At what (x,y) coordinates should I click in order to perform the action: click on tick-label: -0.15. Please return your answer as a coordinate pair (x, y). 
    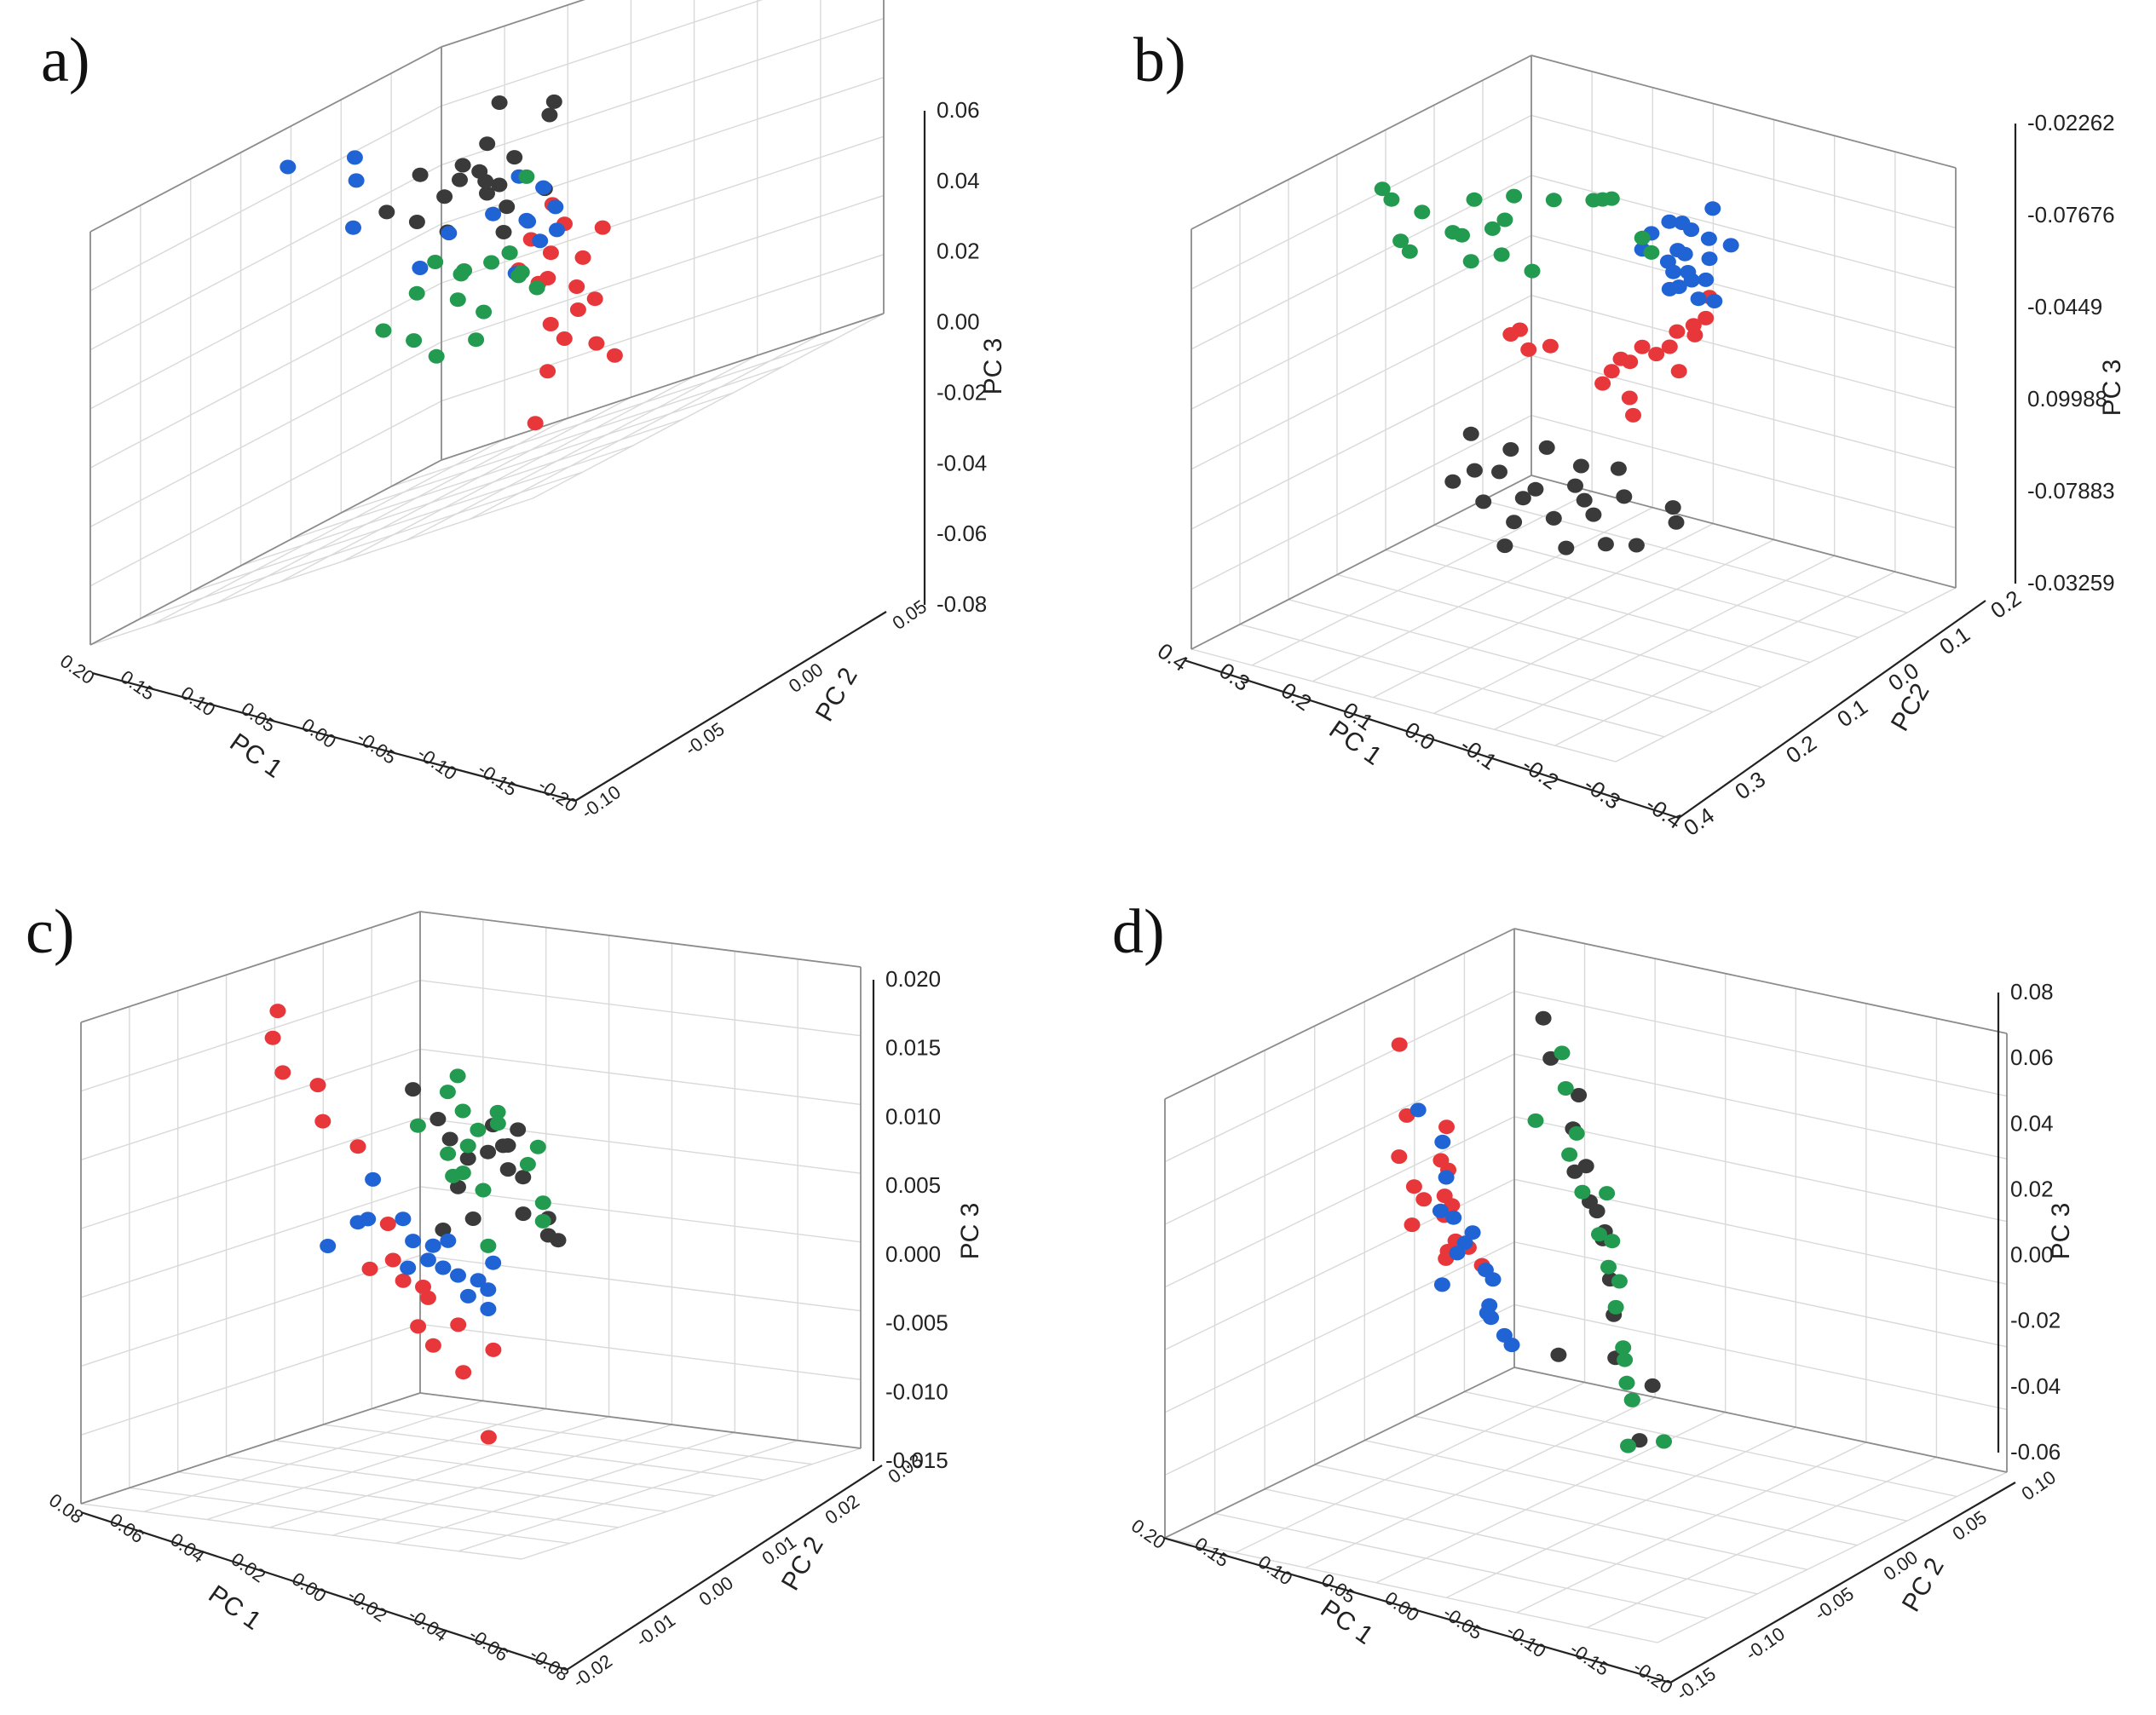
    Looking at the image, I should click on (497, 779).